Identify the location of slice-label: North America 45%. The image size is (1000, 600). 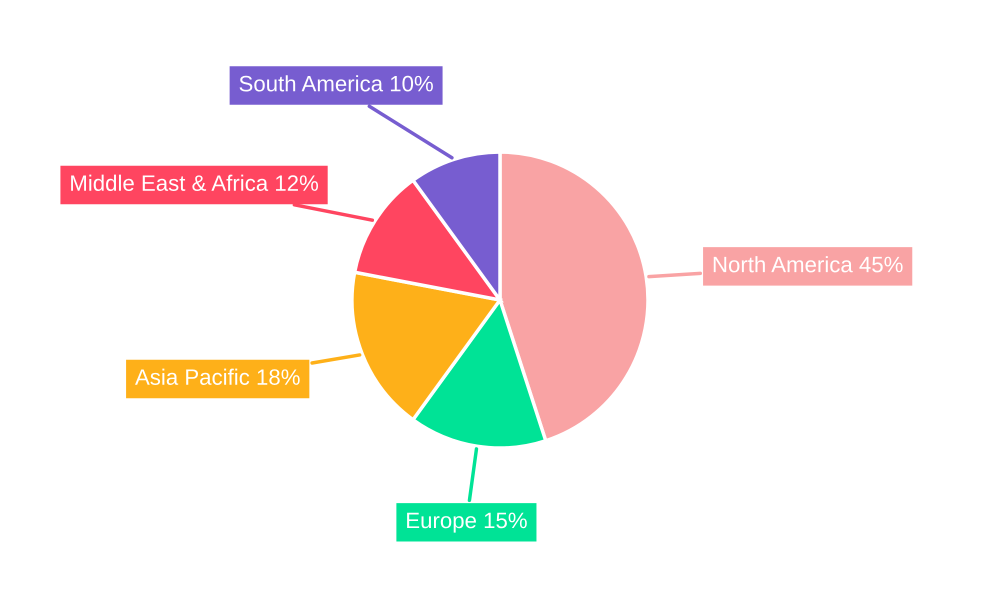
(808, 264).